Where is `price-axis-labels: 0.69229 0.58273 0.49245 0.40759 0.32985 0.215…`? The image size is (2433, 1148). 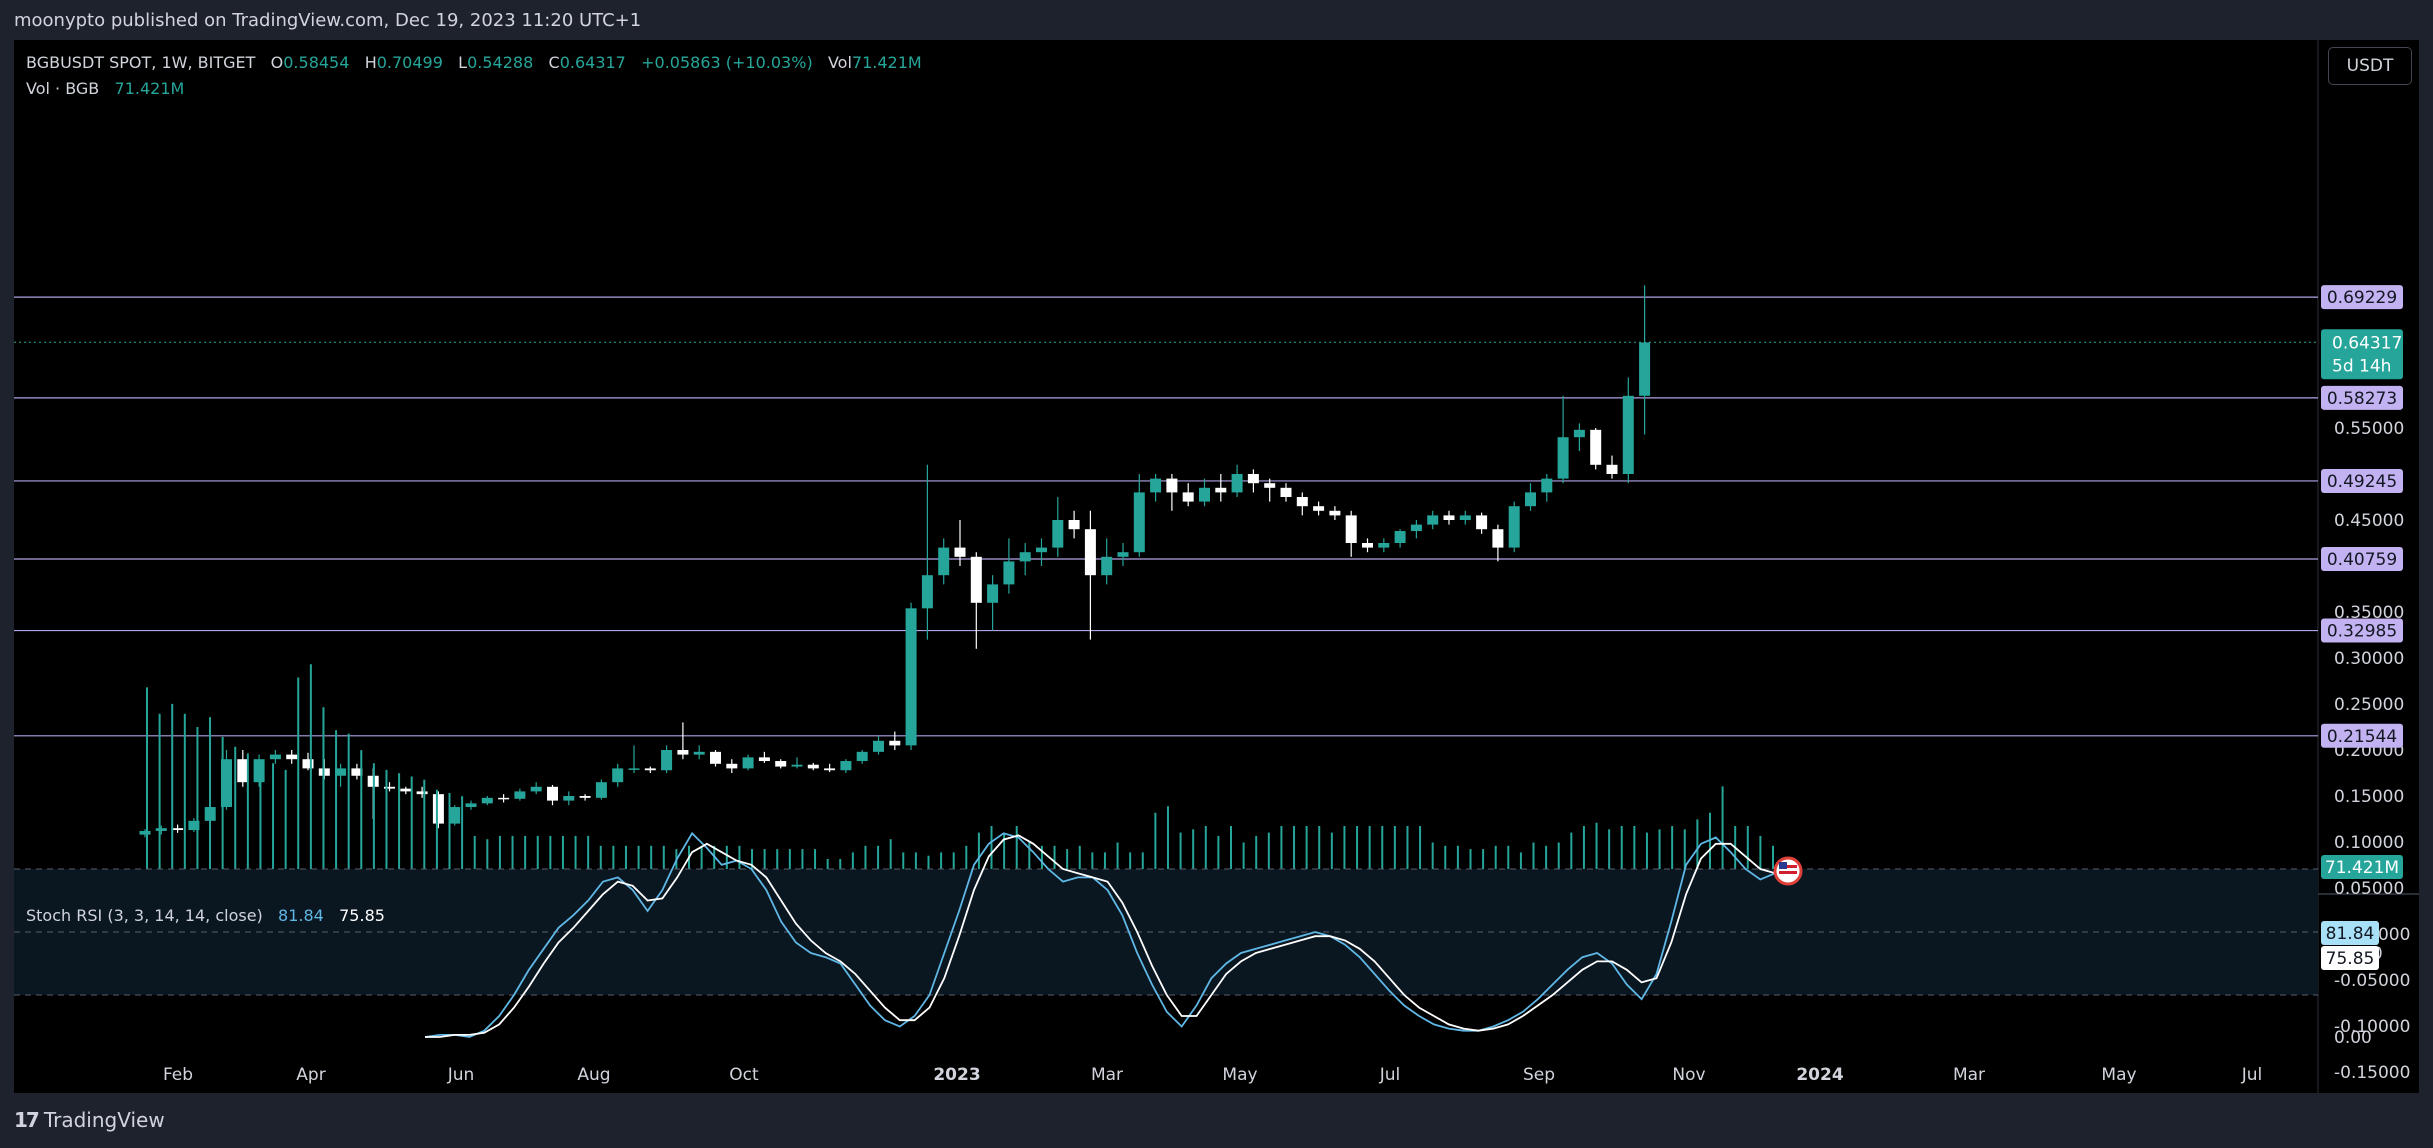
price-axis-labels: 0.69229 0.58273 0.49245 0.40759 0.32985 0.215… is located at coordinates (2362, 627).